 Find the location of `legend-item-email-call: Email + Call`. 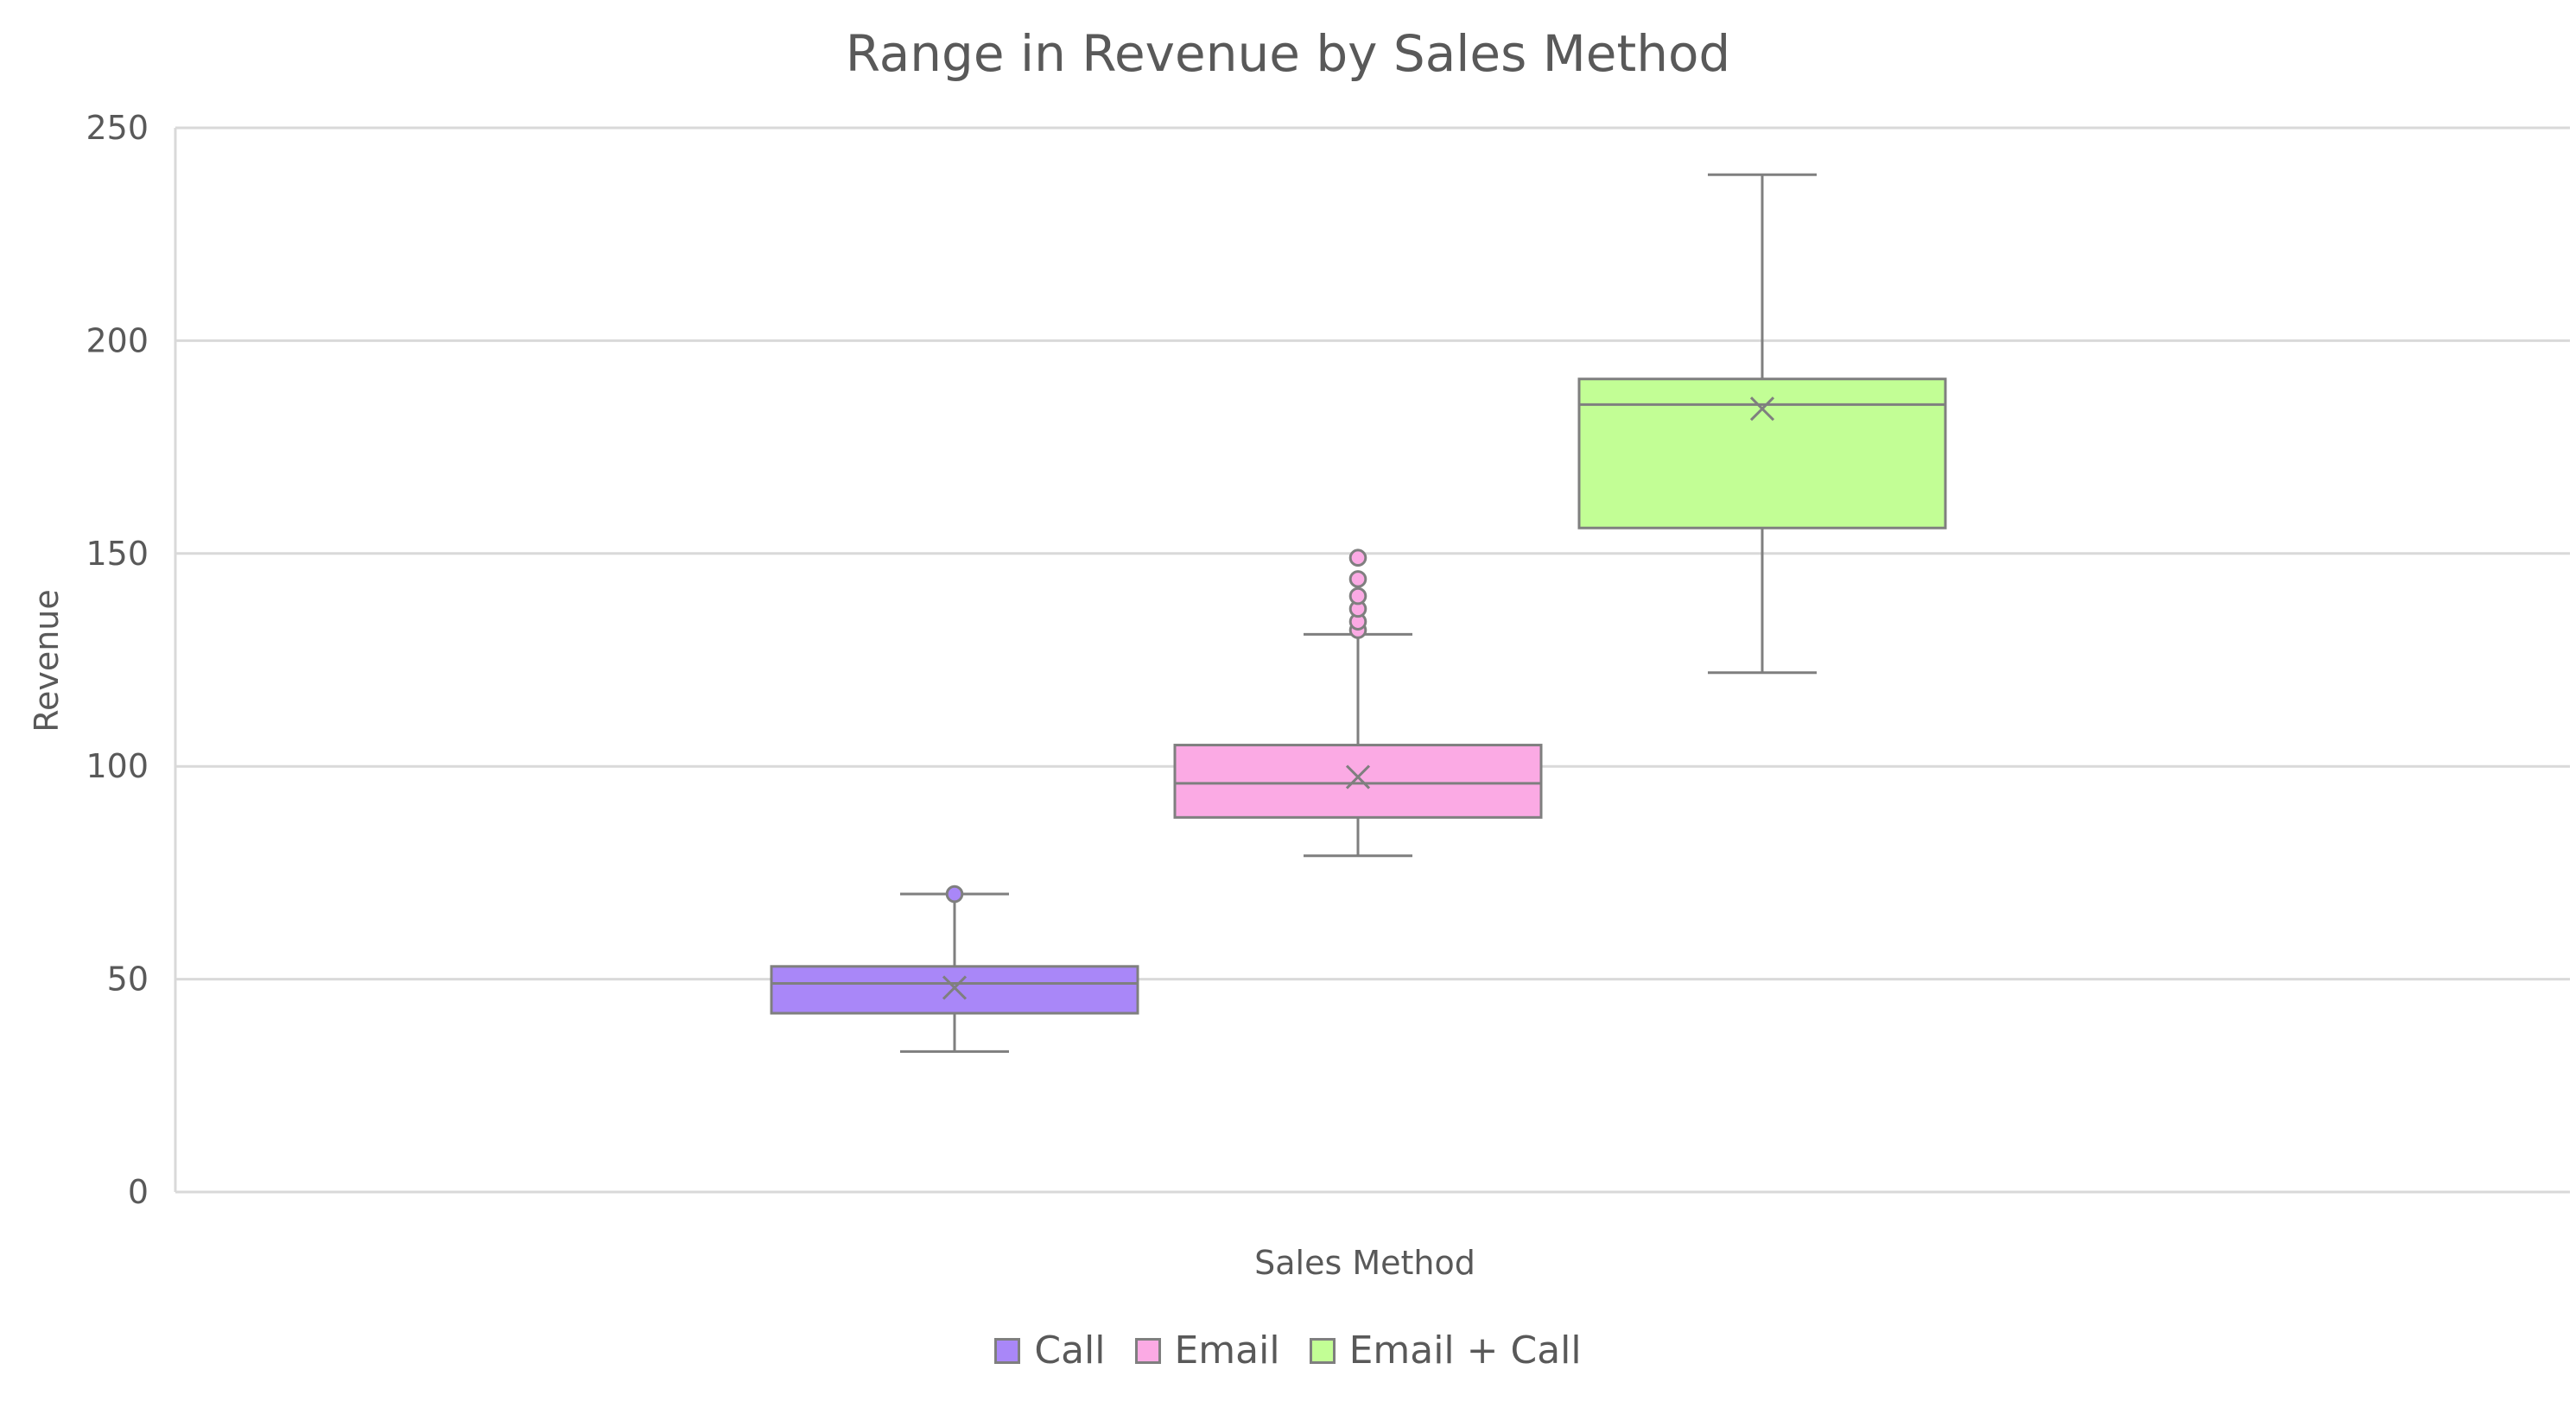

legend-item-email-call: Email + Call is located at coordinates (1445, 1350).